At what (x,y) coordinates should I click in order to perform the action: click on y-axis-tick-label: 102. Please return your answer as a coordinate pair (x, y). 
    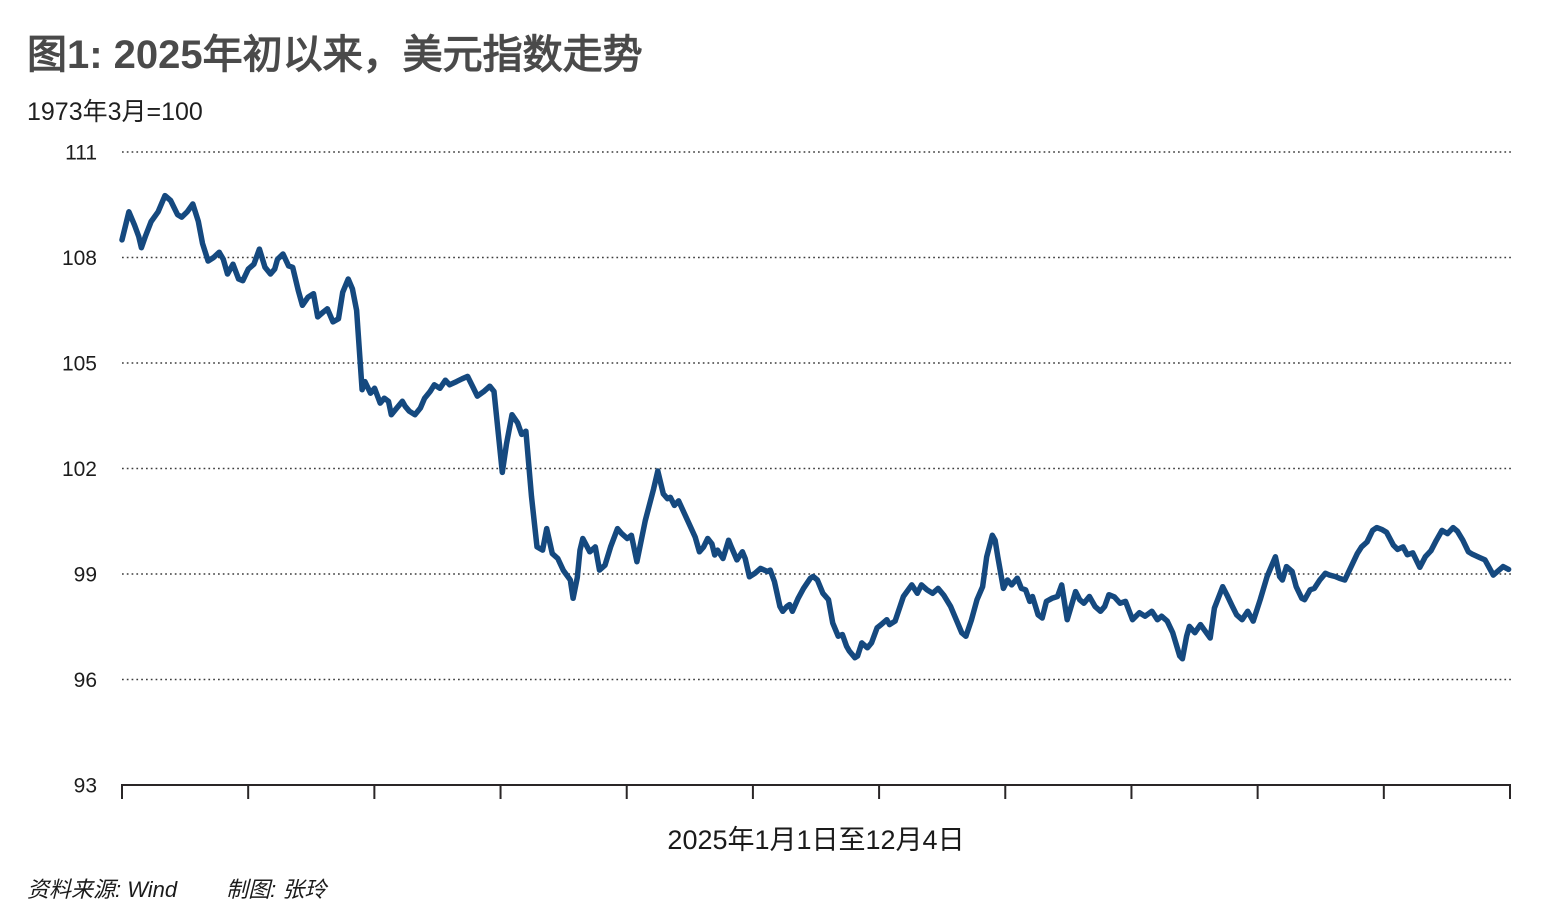
    Looking at the image, I should click on (79, 469).